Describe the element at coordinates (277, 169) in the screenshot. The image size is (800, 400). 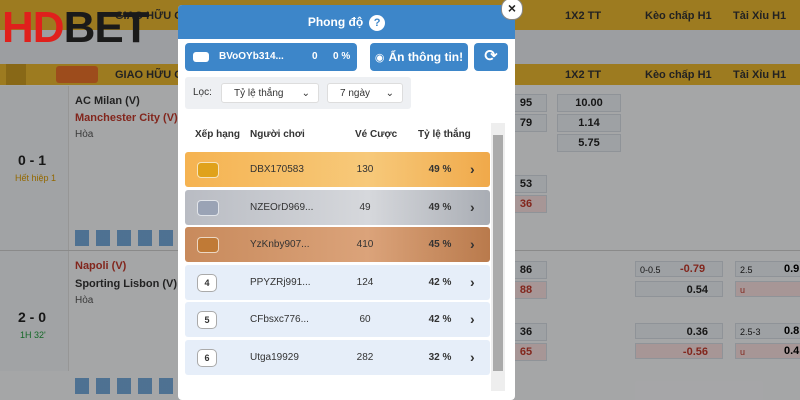
I see `player-name: DBX170583` at that location.